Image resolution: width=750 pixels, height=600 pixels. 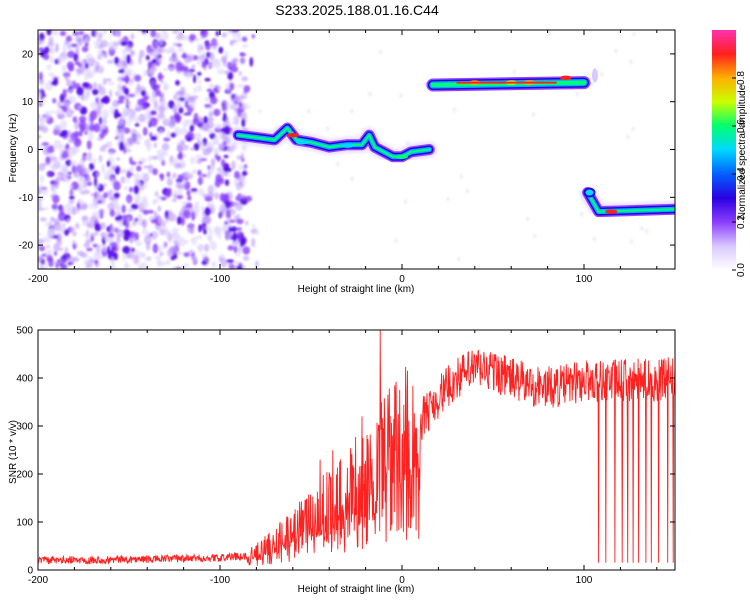 I want to click on colorbar-tick-label: 0.4, so click(x=741, y=174).